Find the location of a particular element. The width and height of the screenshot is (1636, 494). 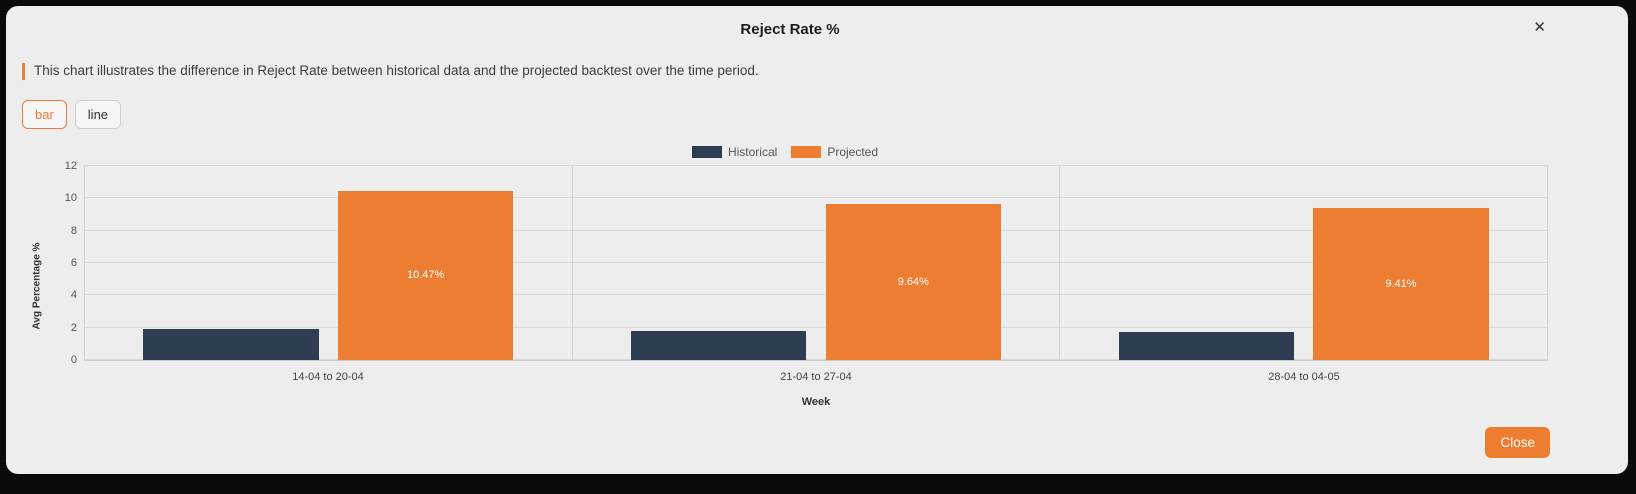

bar-toggle-button: bar is located at coordinates (44, 114).